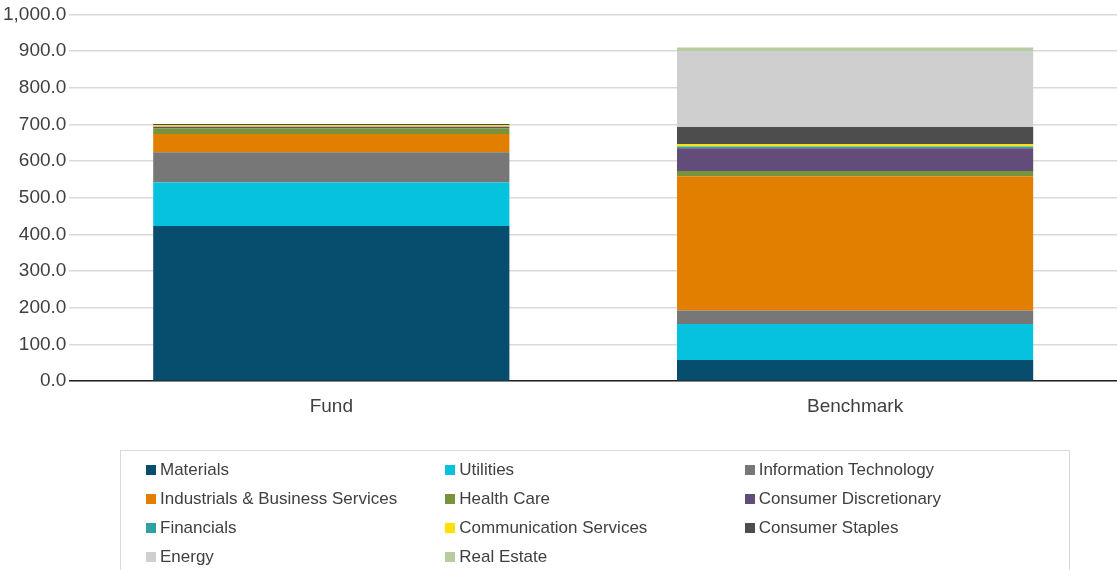  Describe the element at coordinates (42, 343) in the screenshot. I see `y-tick-label: 100.0` at that location.